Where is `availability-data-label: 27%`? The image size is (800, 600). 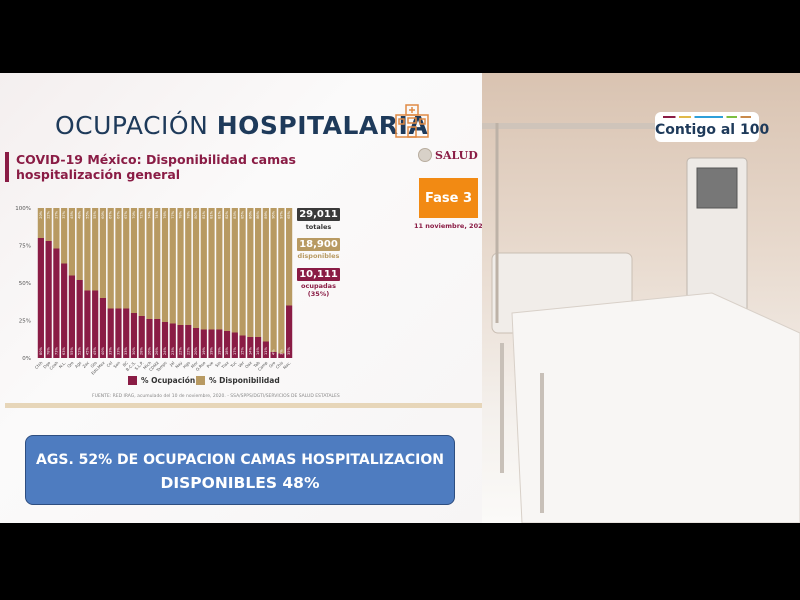
availability-data-label: 27% is located at coordinates (56, 214).